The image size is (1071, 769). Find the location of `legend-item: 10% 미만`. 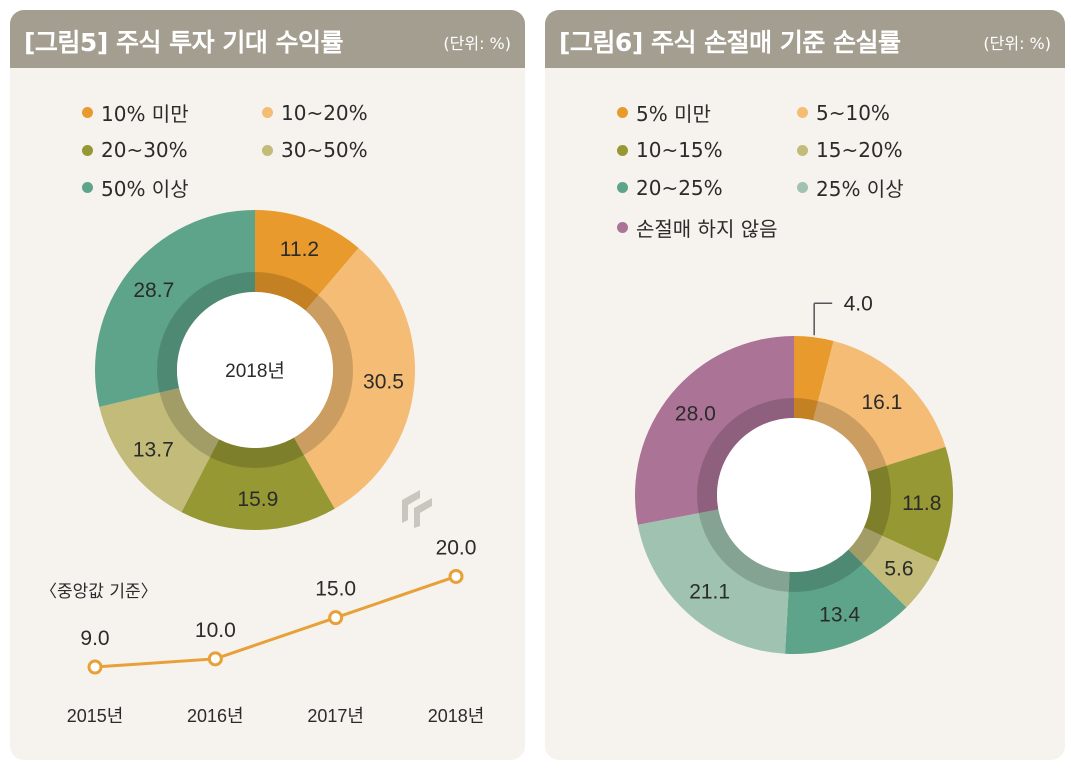

legend-item: 10% 미만 is located at coordinates (172, 112).